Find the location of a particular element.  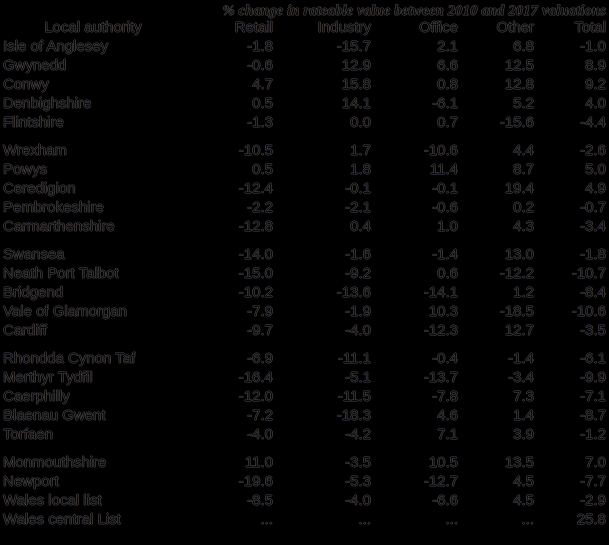

cell-other: 7.3 is located at coordinates (523, 396).